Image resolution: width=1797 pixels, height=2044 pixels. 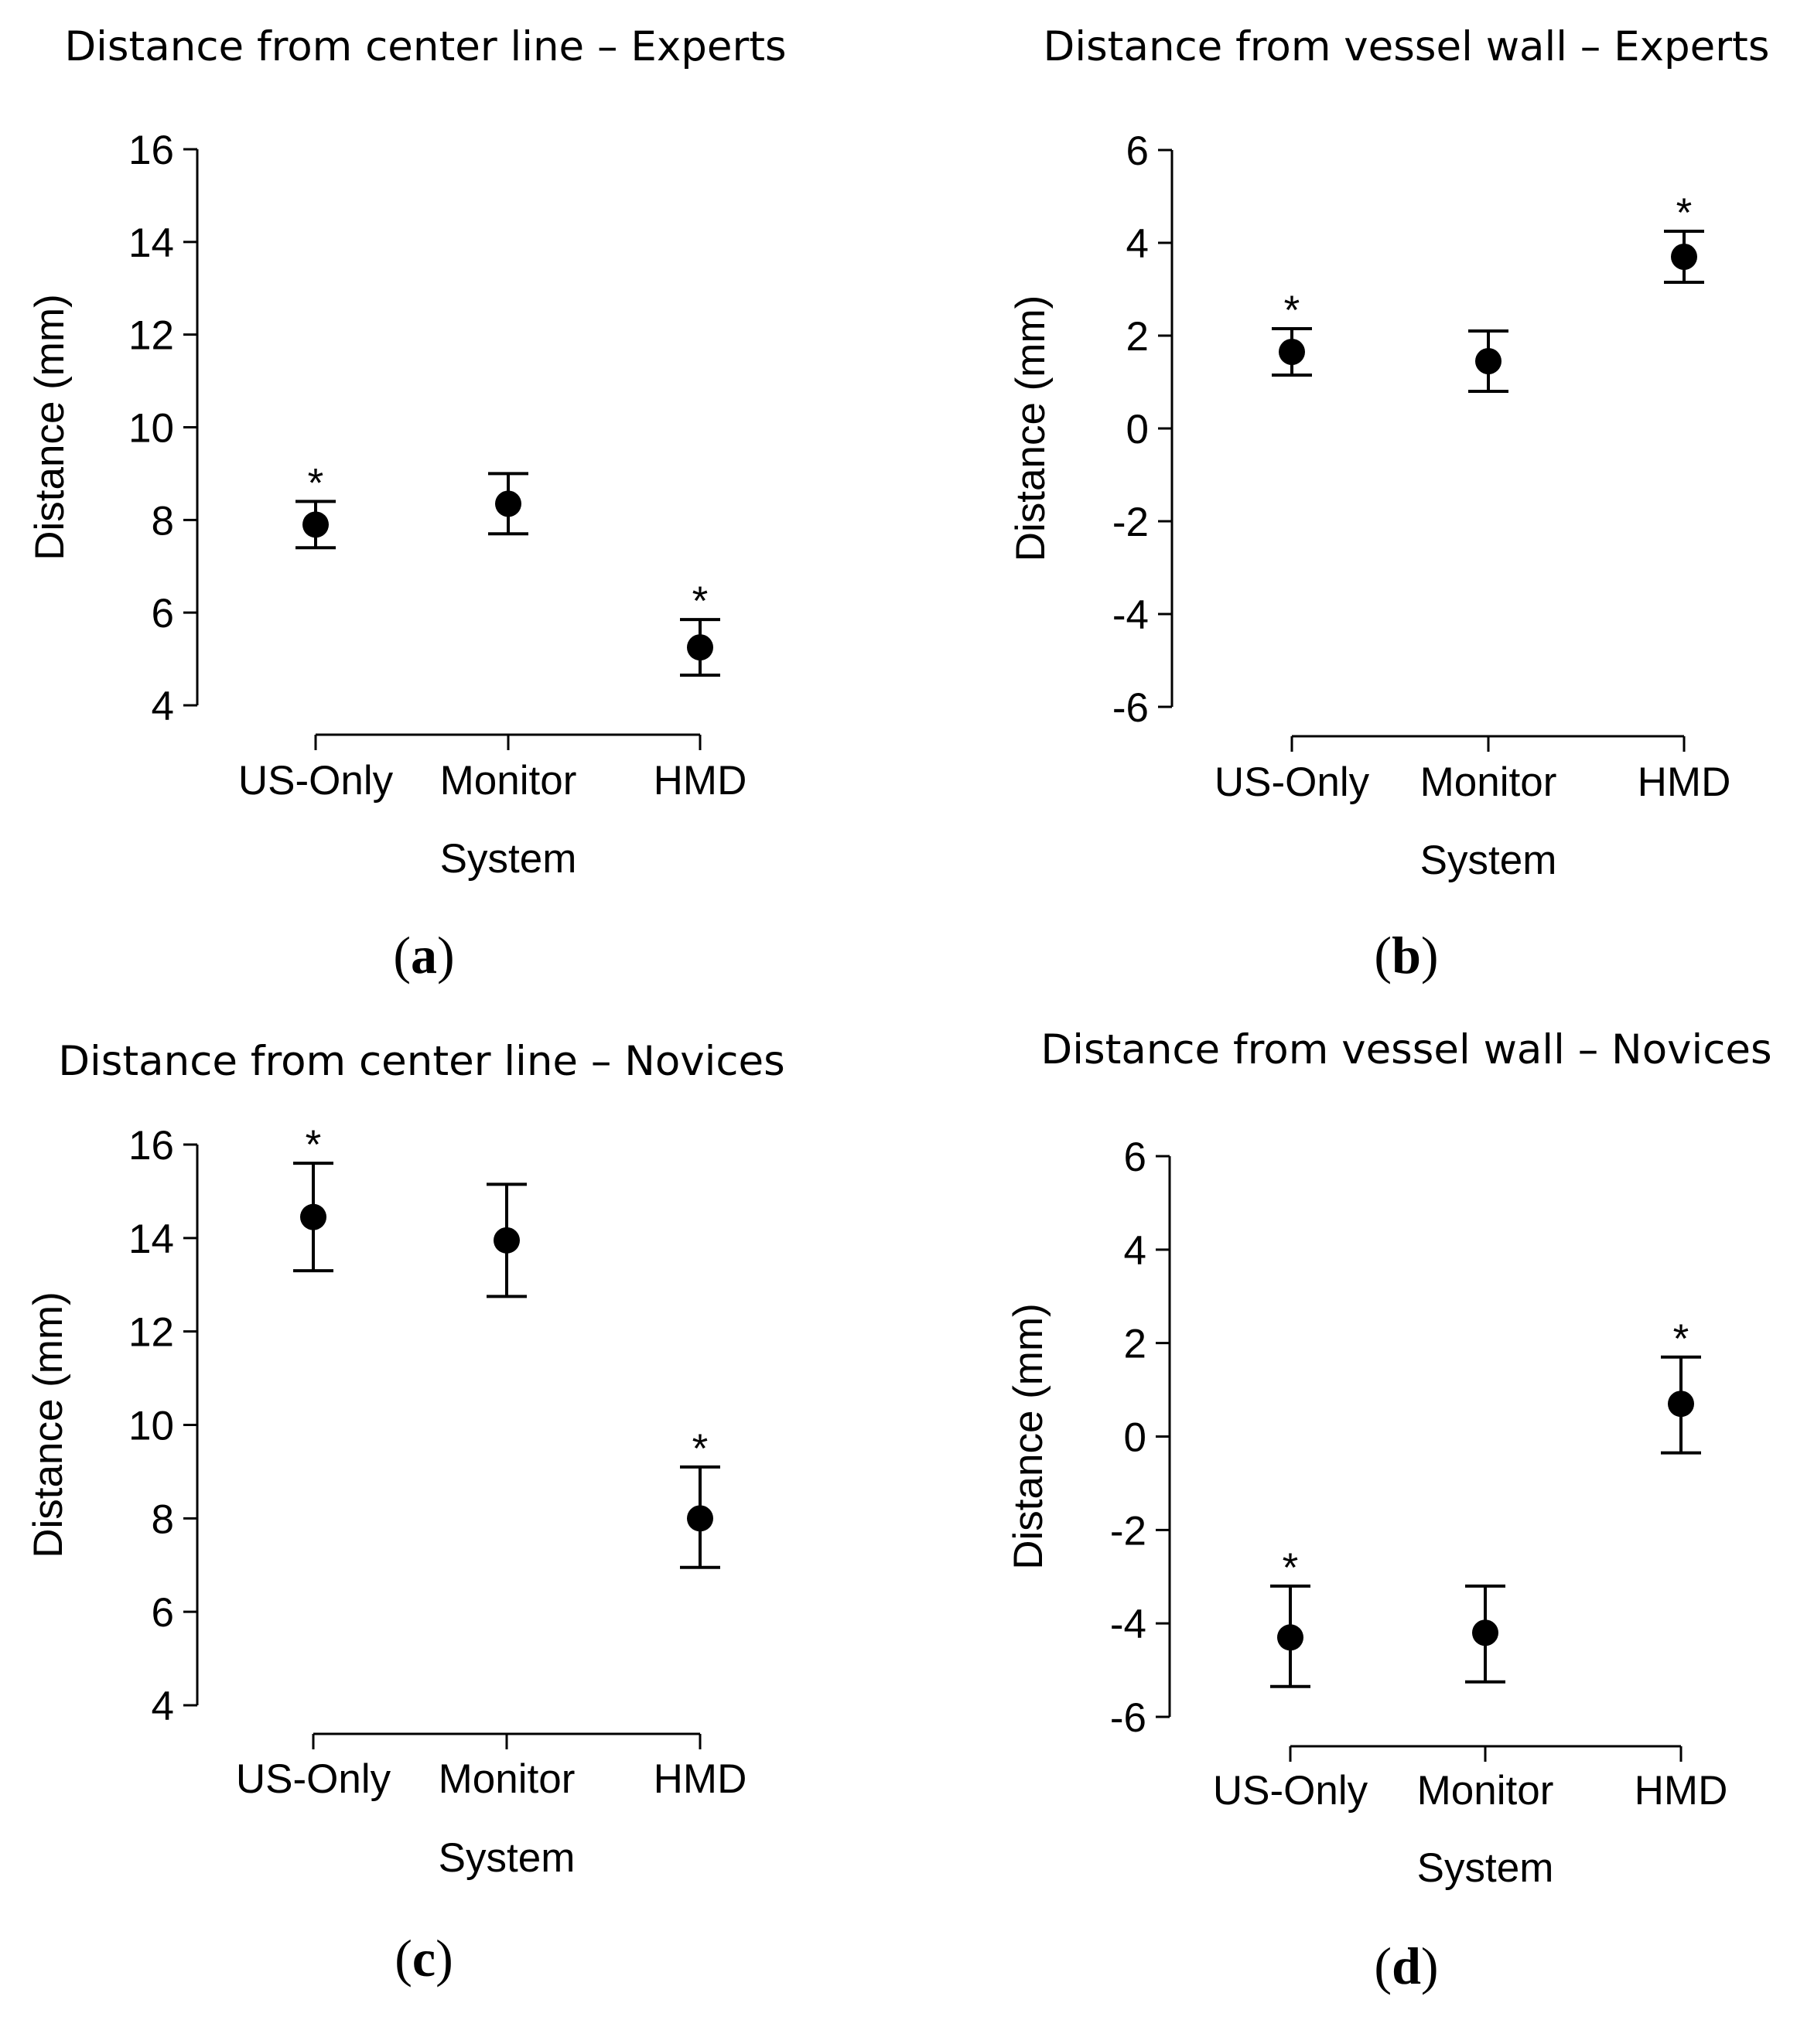 I want to click on panel-label: (c), so click(x=424, y=1959).